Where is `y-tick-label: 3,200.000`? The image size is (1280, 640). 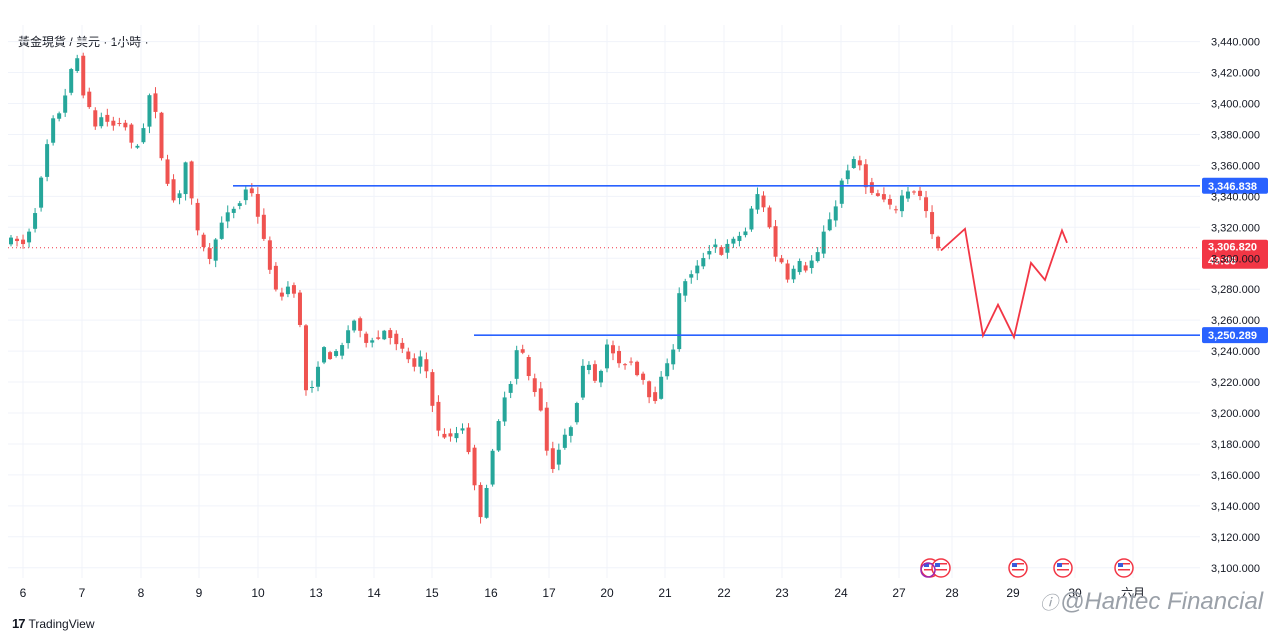
y-tick-label: 3,200.000 is located at coordinates (1235, 414).